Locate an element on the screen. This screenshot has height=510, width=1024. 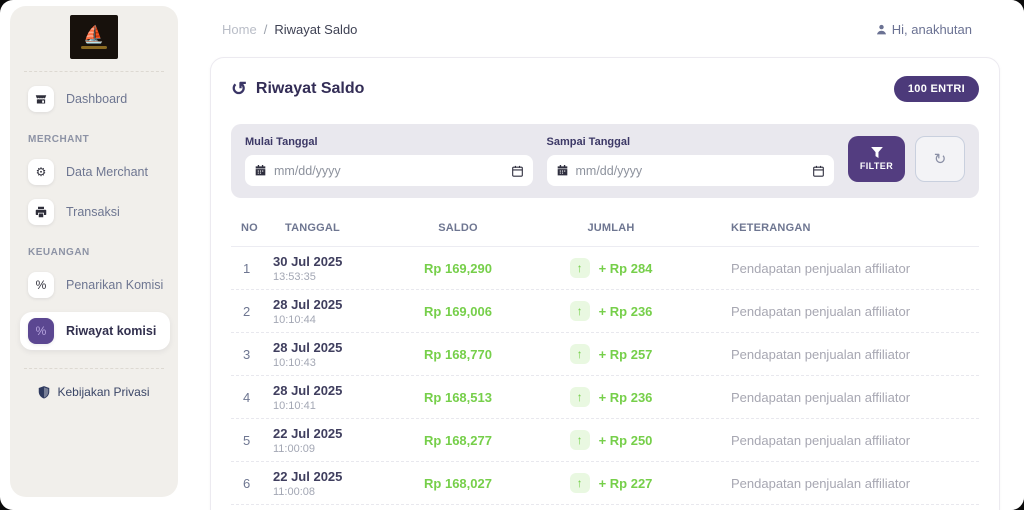
sidebar-item-transaksi: Transaksi is located at coordinates (96, 212).